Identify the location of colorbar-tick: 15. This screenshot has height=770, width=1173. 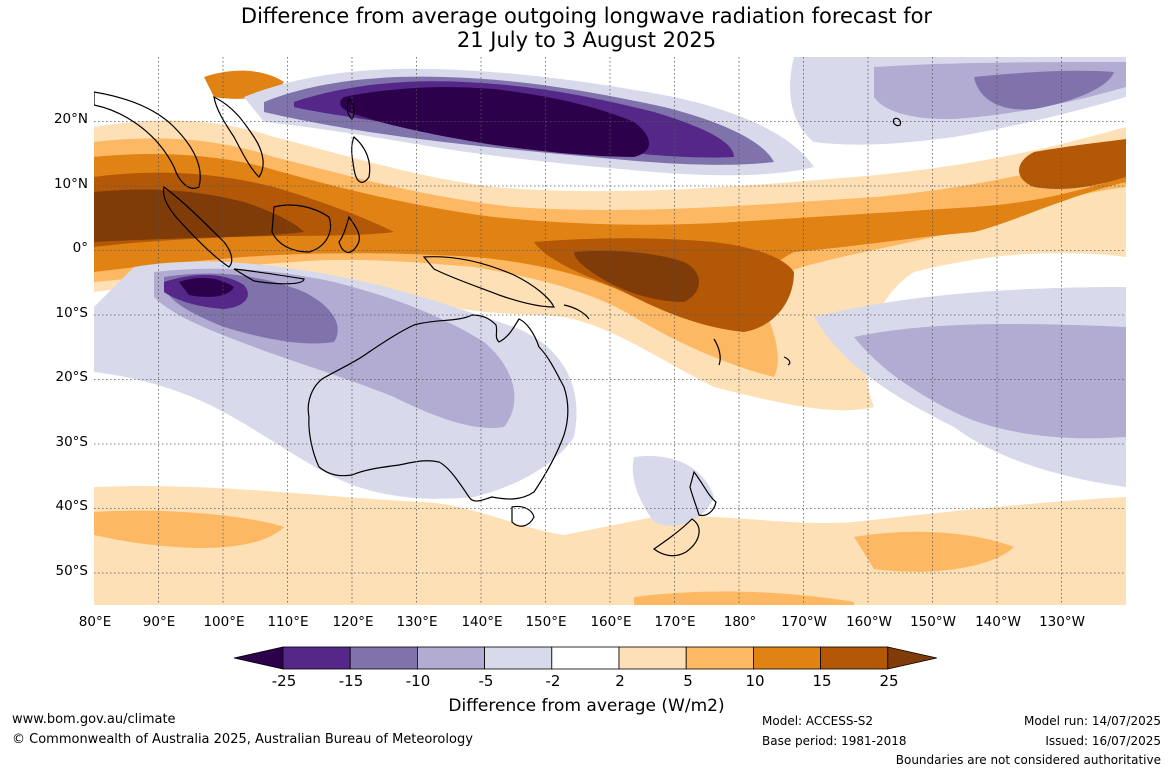
(822, 681).